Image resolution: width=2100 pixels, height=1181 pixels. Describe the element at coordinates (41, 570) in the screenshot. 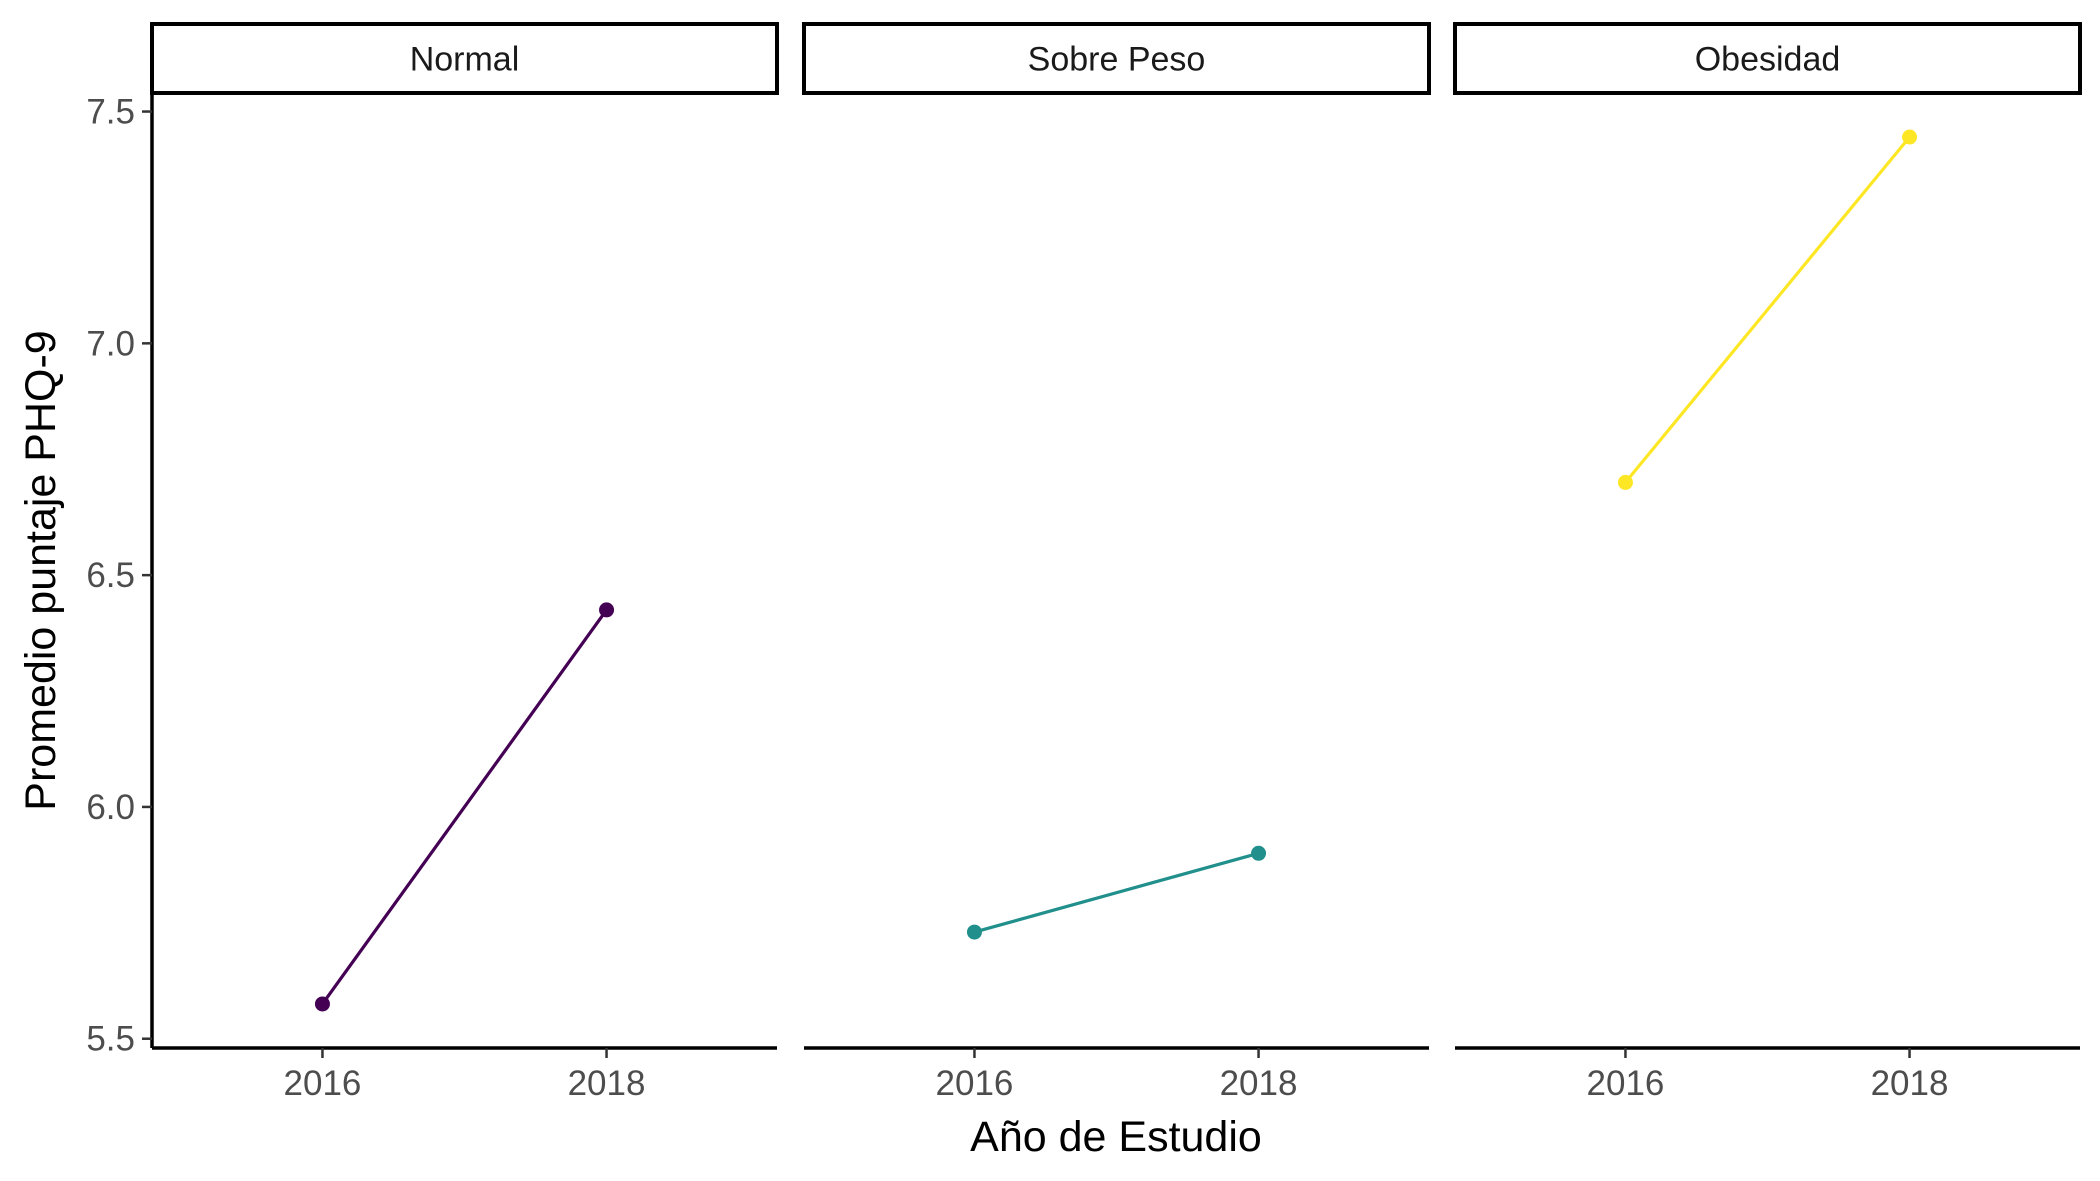

I see `y-axis-title: Promedio puntaje PHQ-9` at that location.